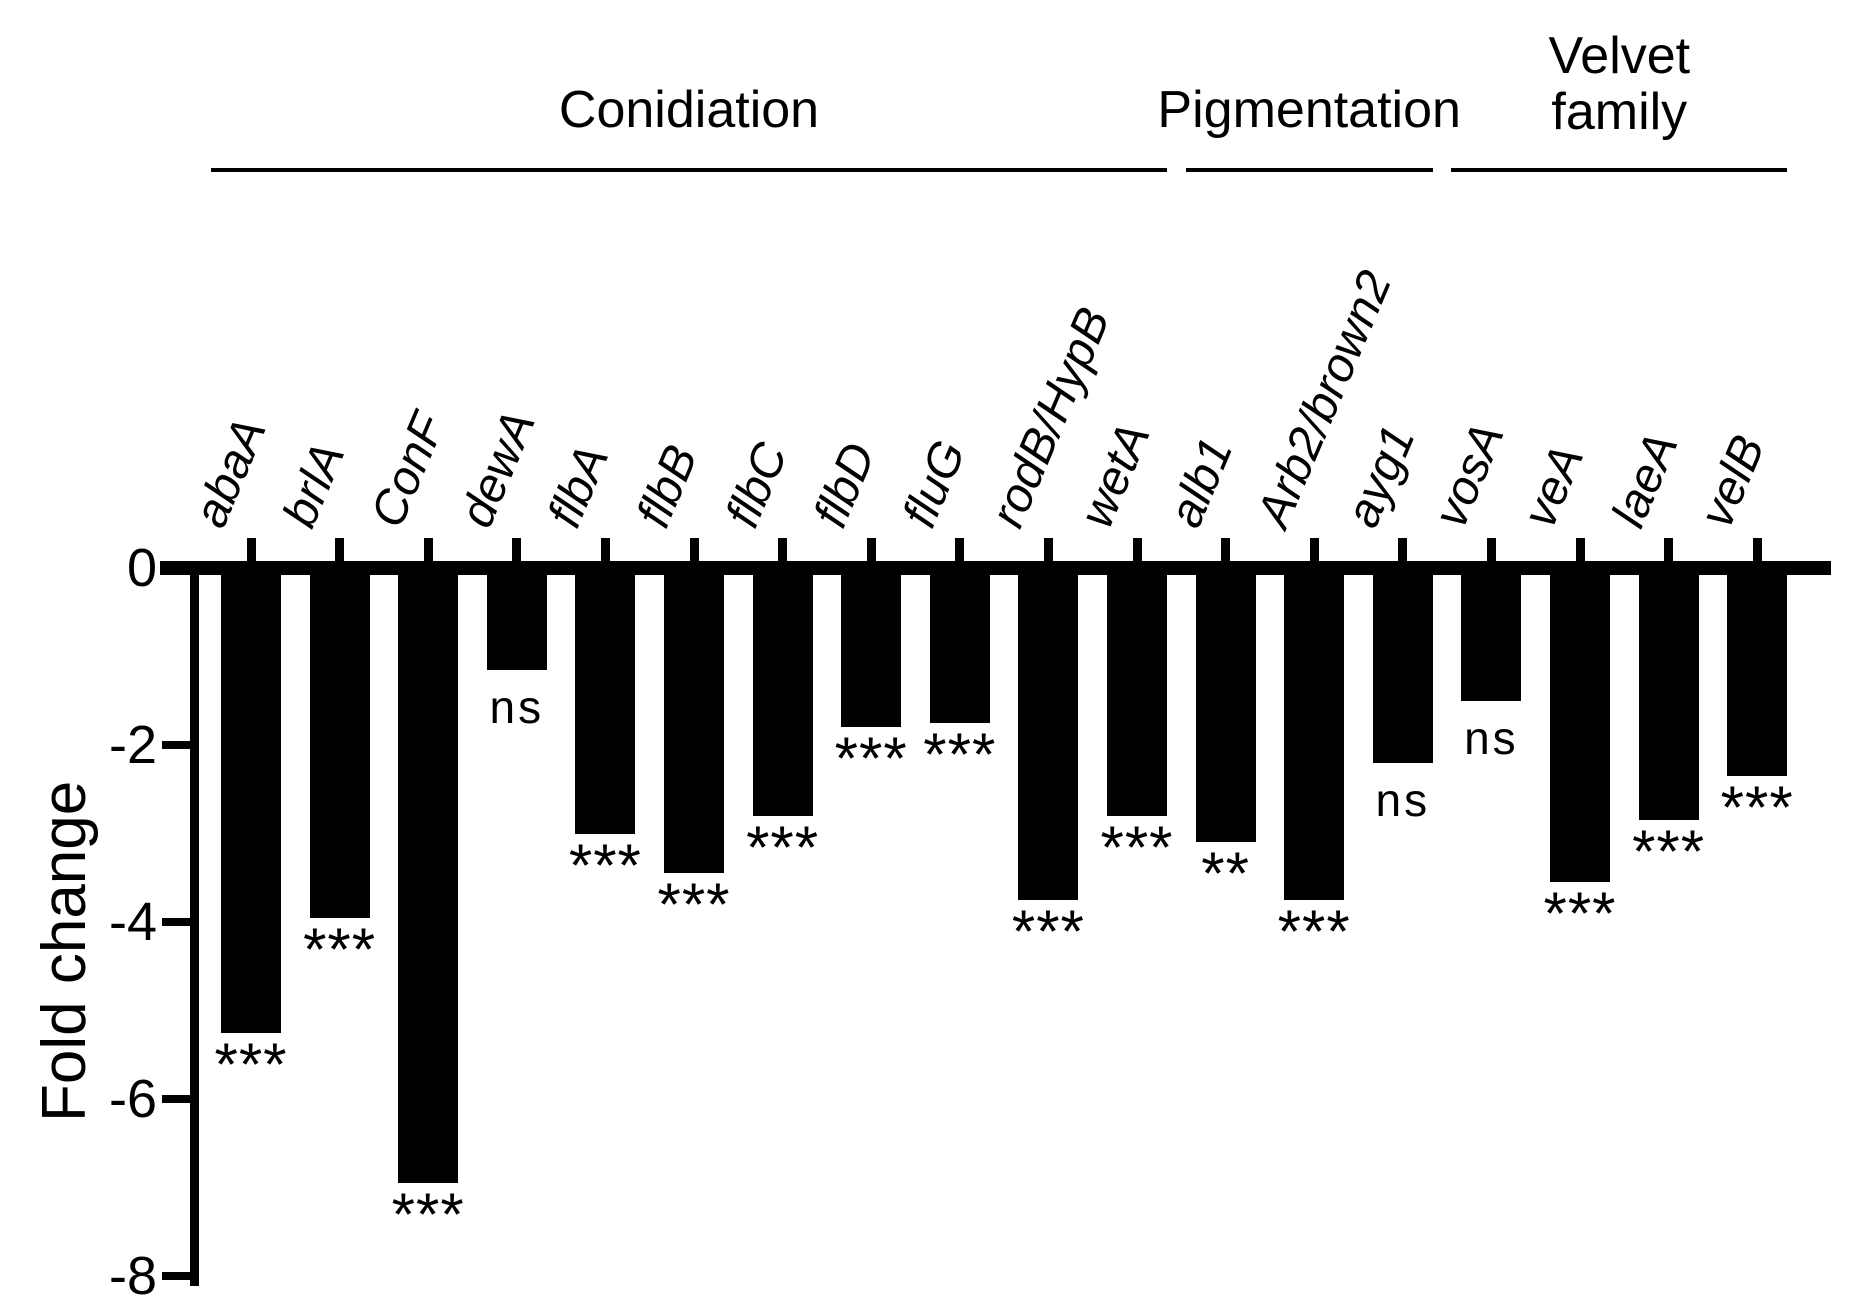 This screenshot has height=1311, width=1861. I want to click on gene-label-dewA: dewA, so click(497, 469).